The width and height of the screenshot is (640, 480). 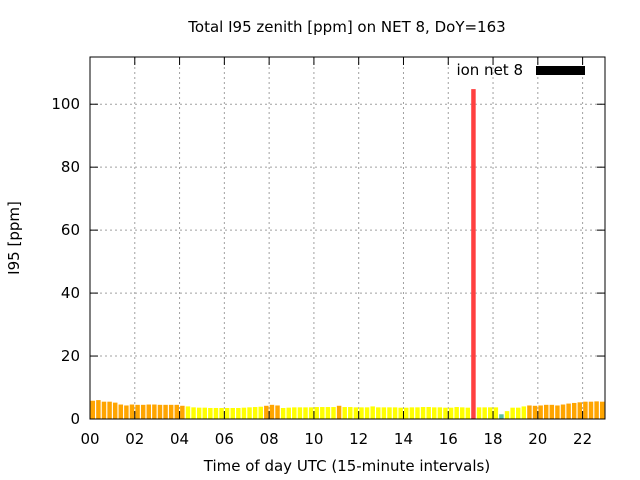 I want to click on x-tick-label: 10, so click(x=313, y=439).